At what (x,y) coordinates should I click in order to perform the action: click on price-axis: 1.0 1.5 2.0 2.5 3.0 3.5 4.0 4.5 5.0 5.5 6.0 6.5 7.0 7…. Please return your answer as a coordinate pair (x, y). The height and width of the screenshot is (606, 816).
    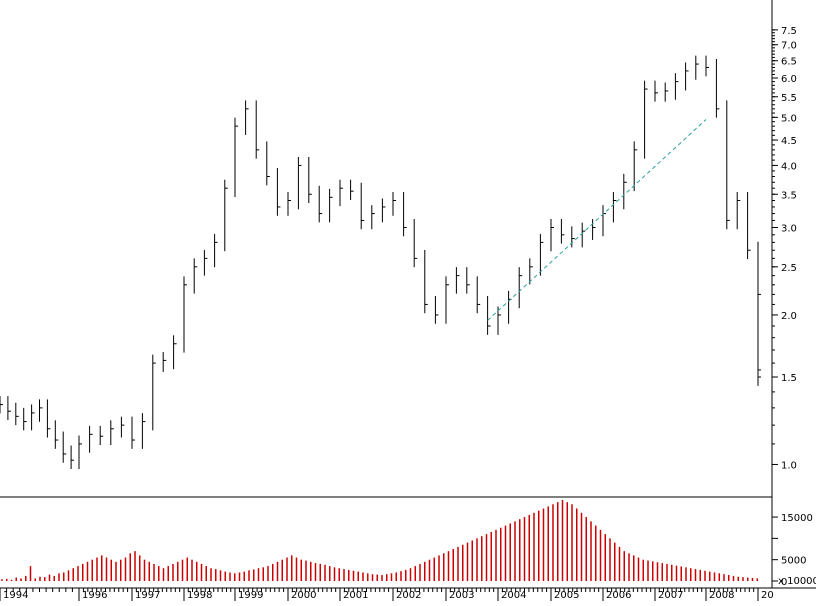
    Looking at the image, I should click on (784, 248).